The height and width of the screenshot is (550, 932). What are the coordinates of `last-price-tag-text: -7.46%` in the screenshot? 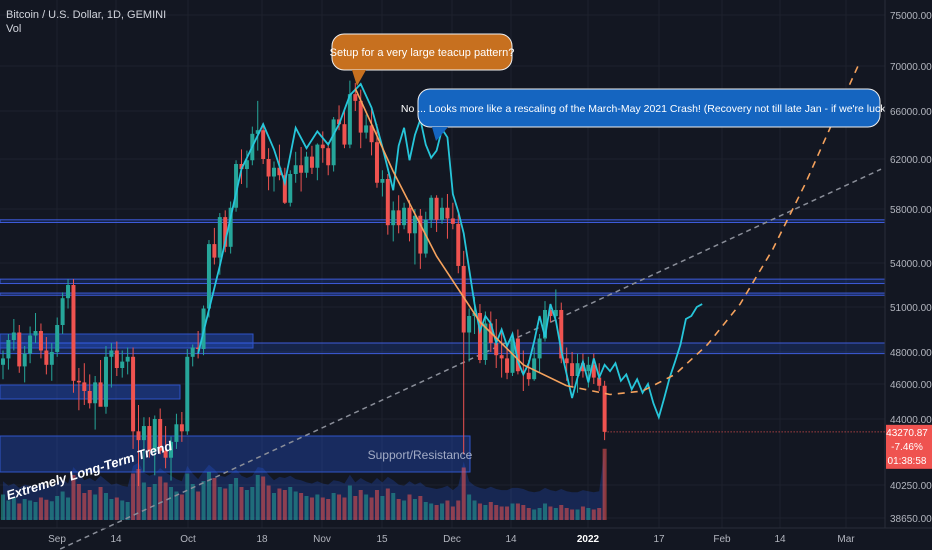 It's located at (907, 447).